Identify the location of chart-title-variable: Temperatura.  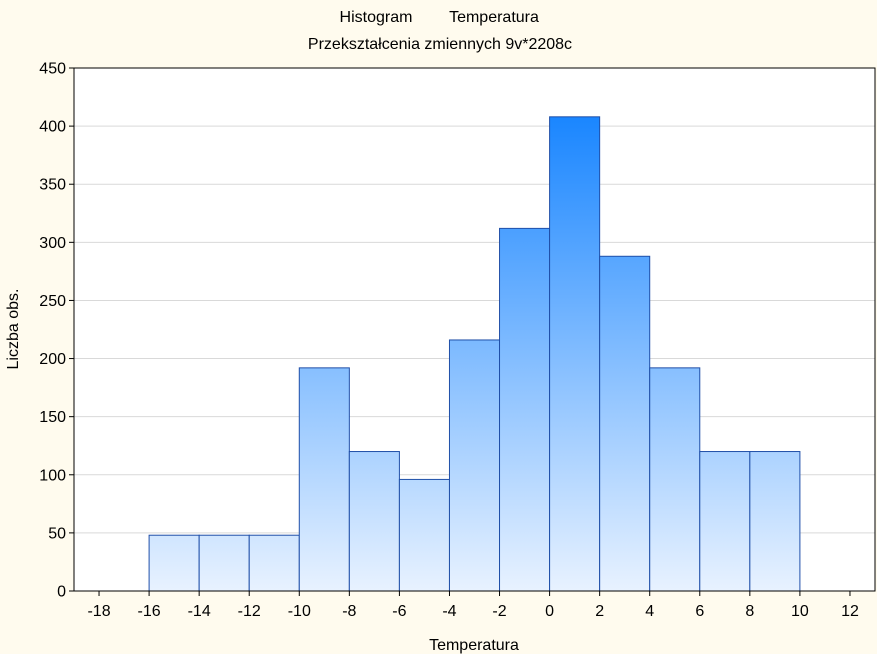
(494, 17).